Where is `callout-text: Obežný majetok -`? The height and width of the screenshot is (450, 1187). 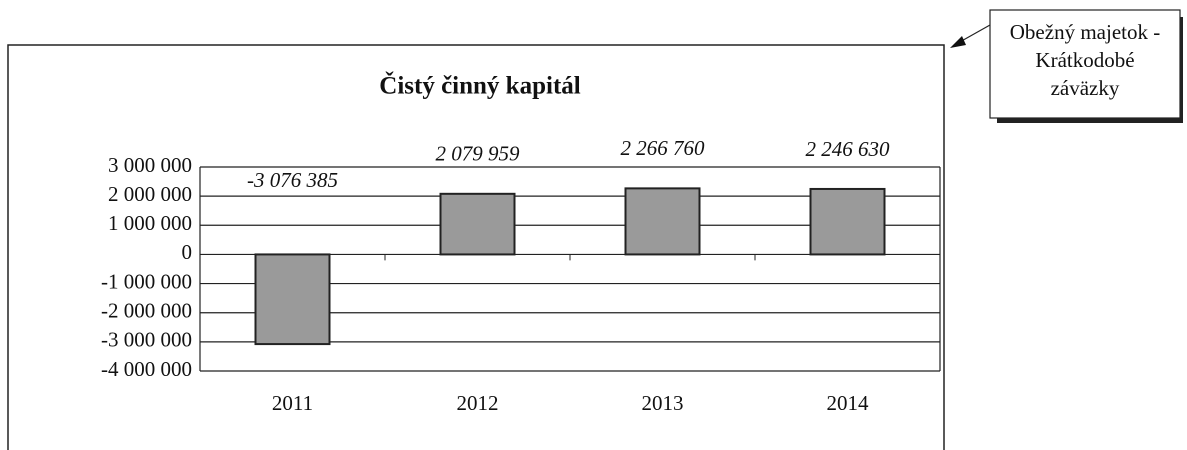
callout-text: Obežný majetok - is located at coordinates (1085, 32).